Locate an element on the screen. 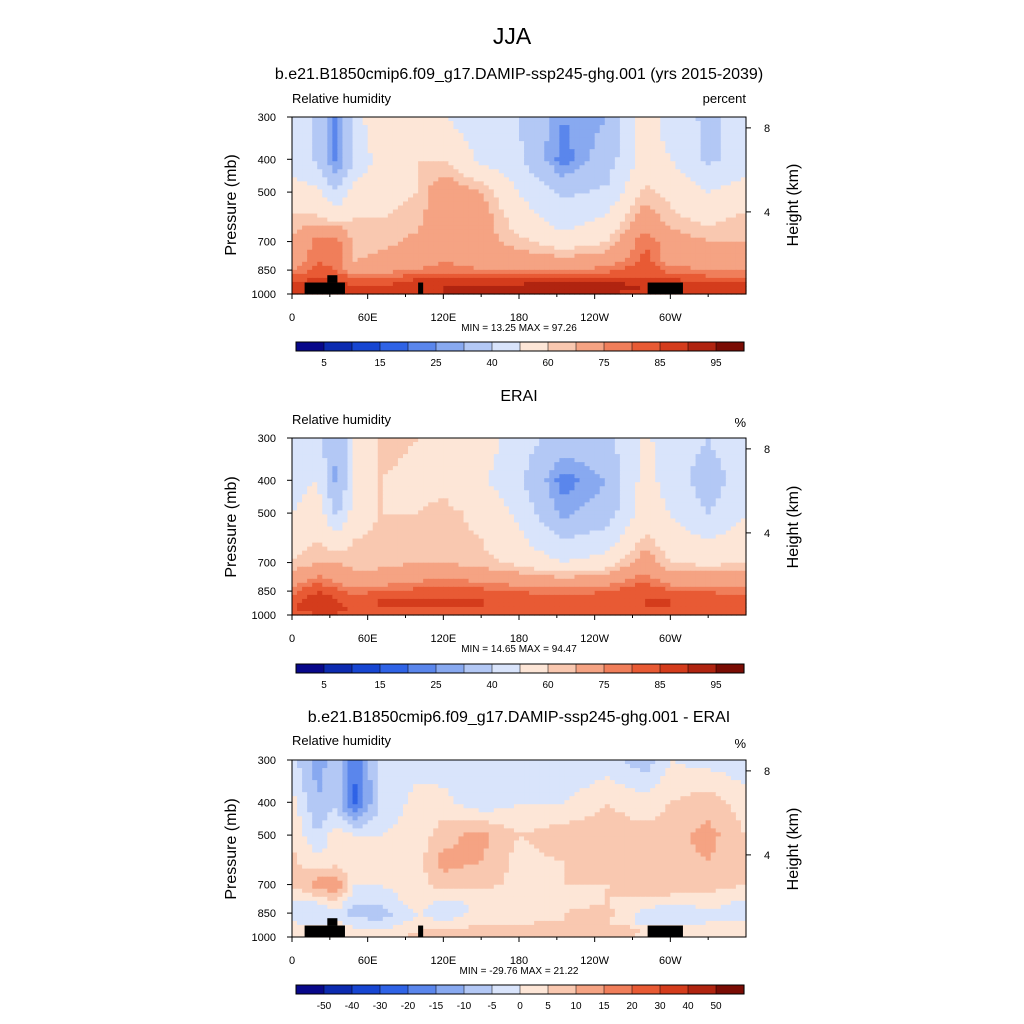 The height and width of the screenshot is (1024, 1024). xtick-label: 60W is located at coordinates (670, 318).